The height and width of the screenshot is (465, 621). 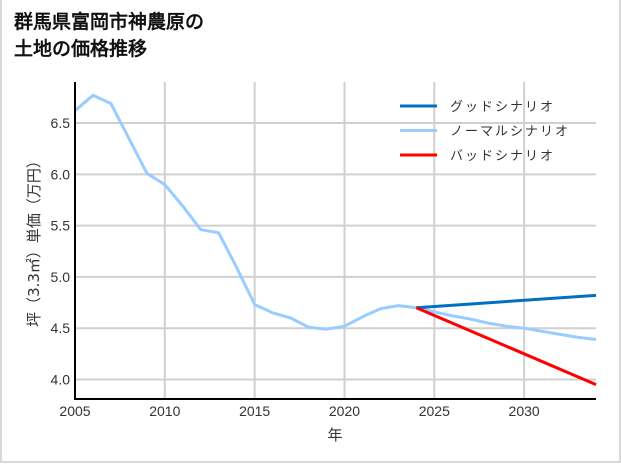 I want to click on y-tick-label: 5.5, so click(x=61, y=226).